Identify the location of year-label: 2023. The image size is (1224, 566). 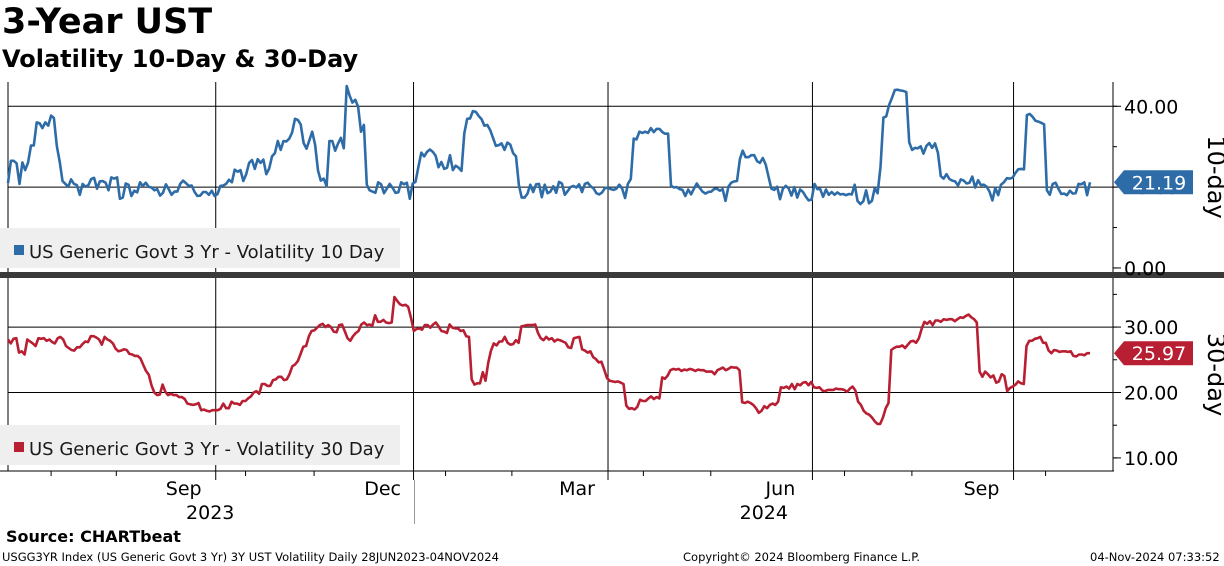
(210, 513).